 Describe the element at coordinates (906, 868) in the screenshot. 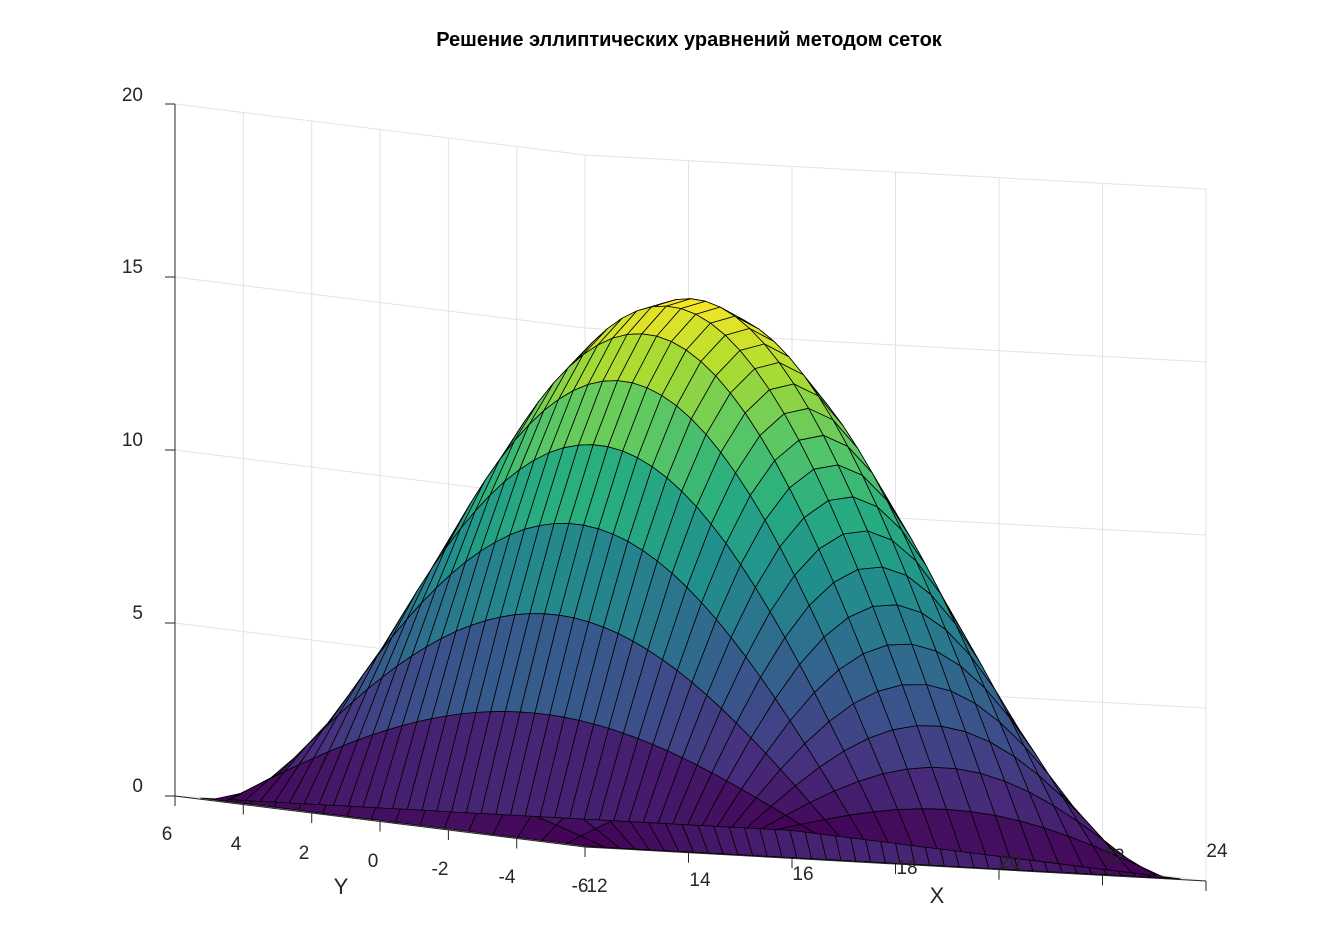

I see `x-tick-18: 18` at that location.